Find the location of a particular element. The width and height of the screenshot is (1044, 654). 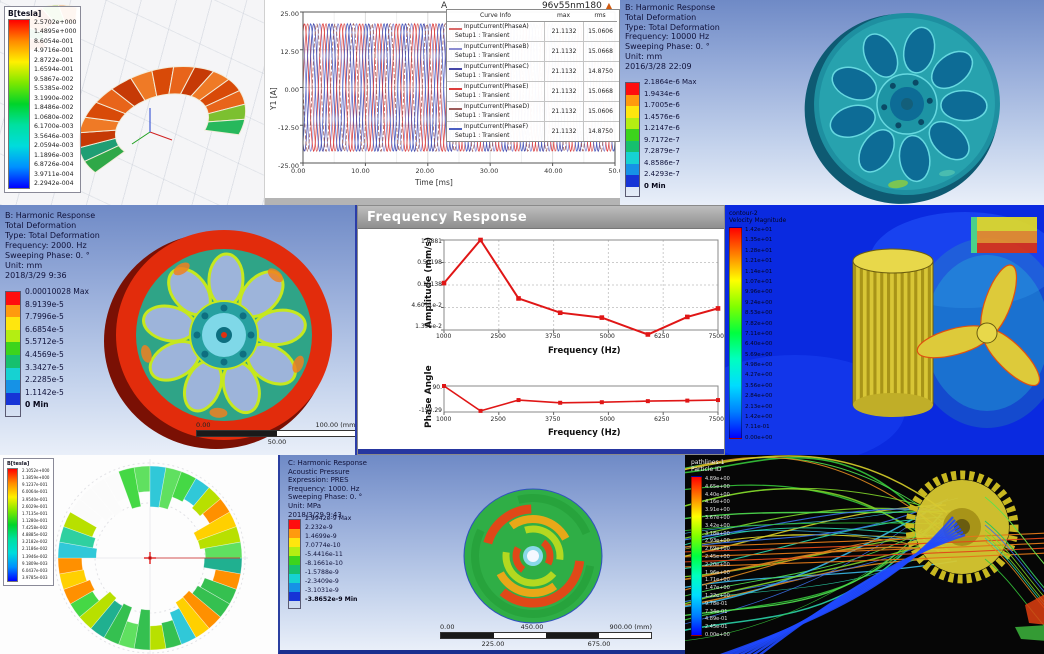

legend-value: 1.28e+01 is located at coordinates (759, 250).